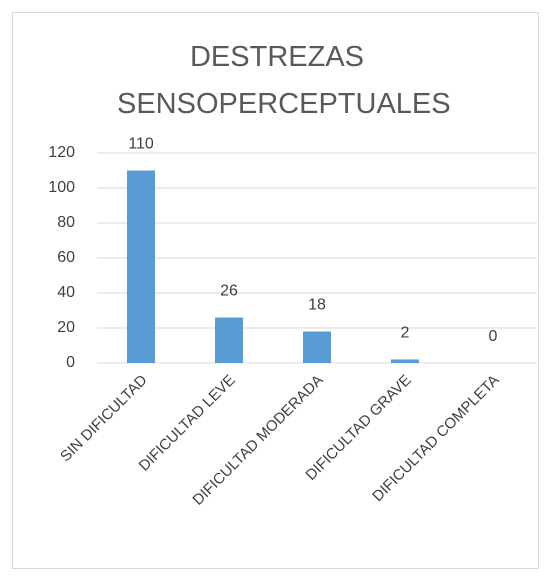 This screenshot has width=554, height=578. What do you see at coordinates (141, 144) in the screenshot?
I see `value-label: 110` at bounding box center [141, 144].